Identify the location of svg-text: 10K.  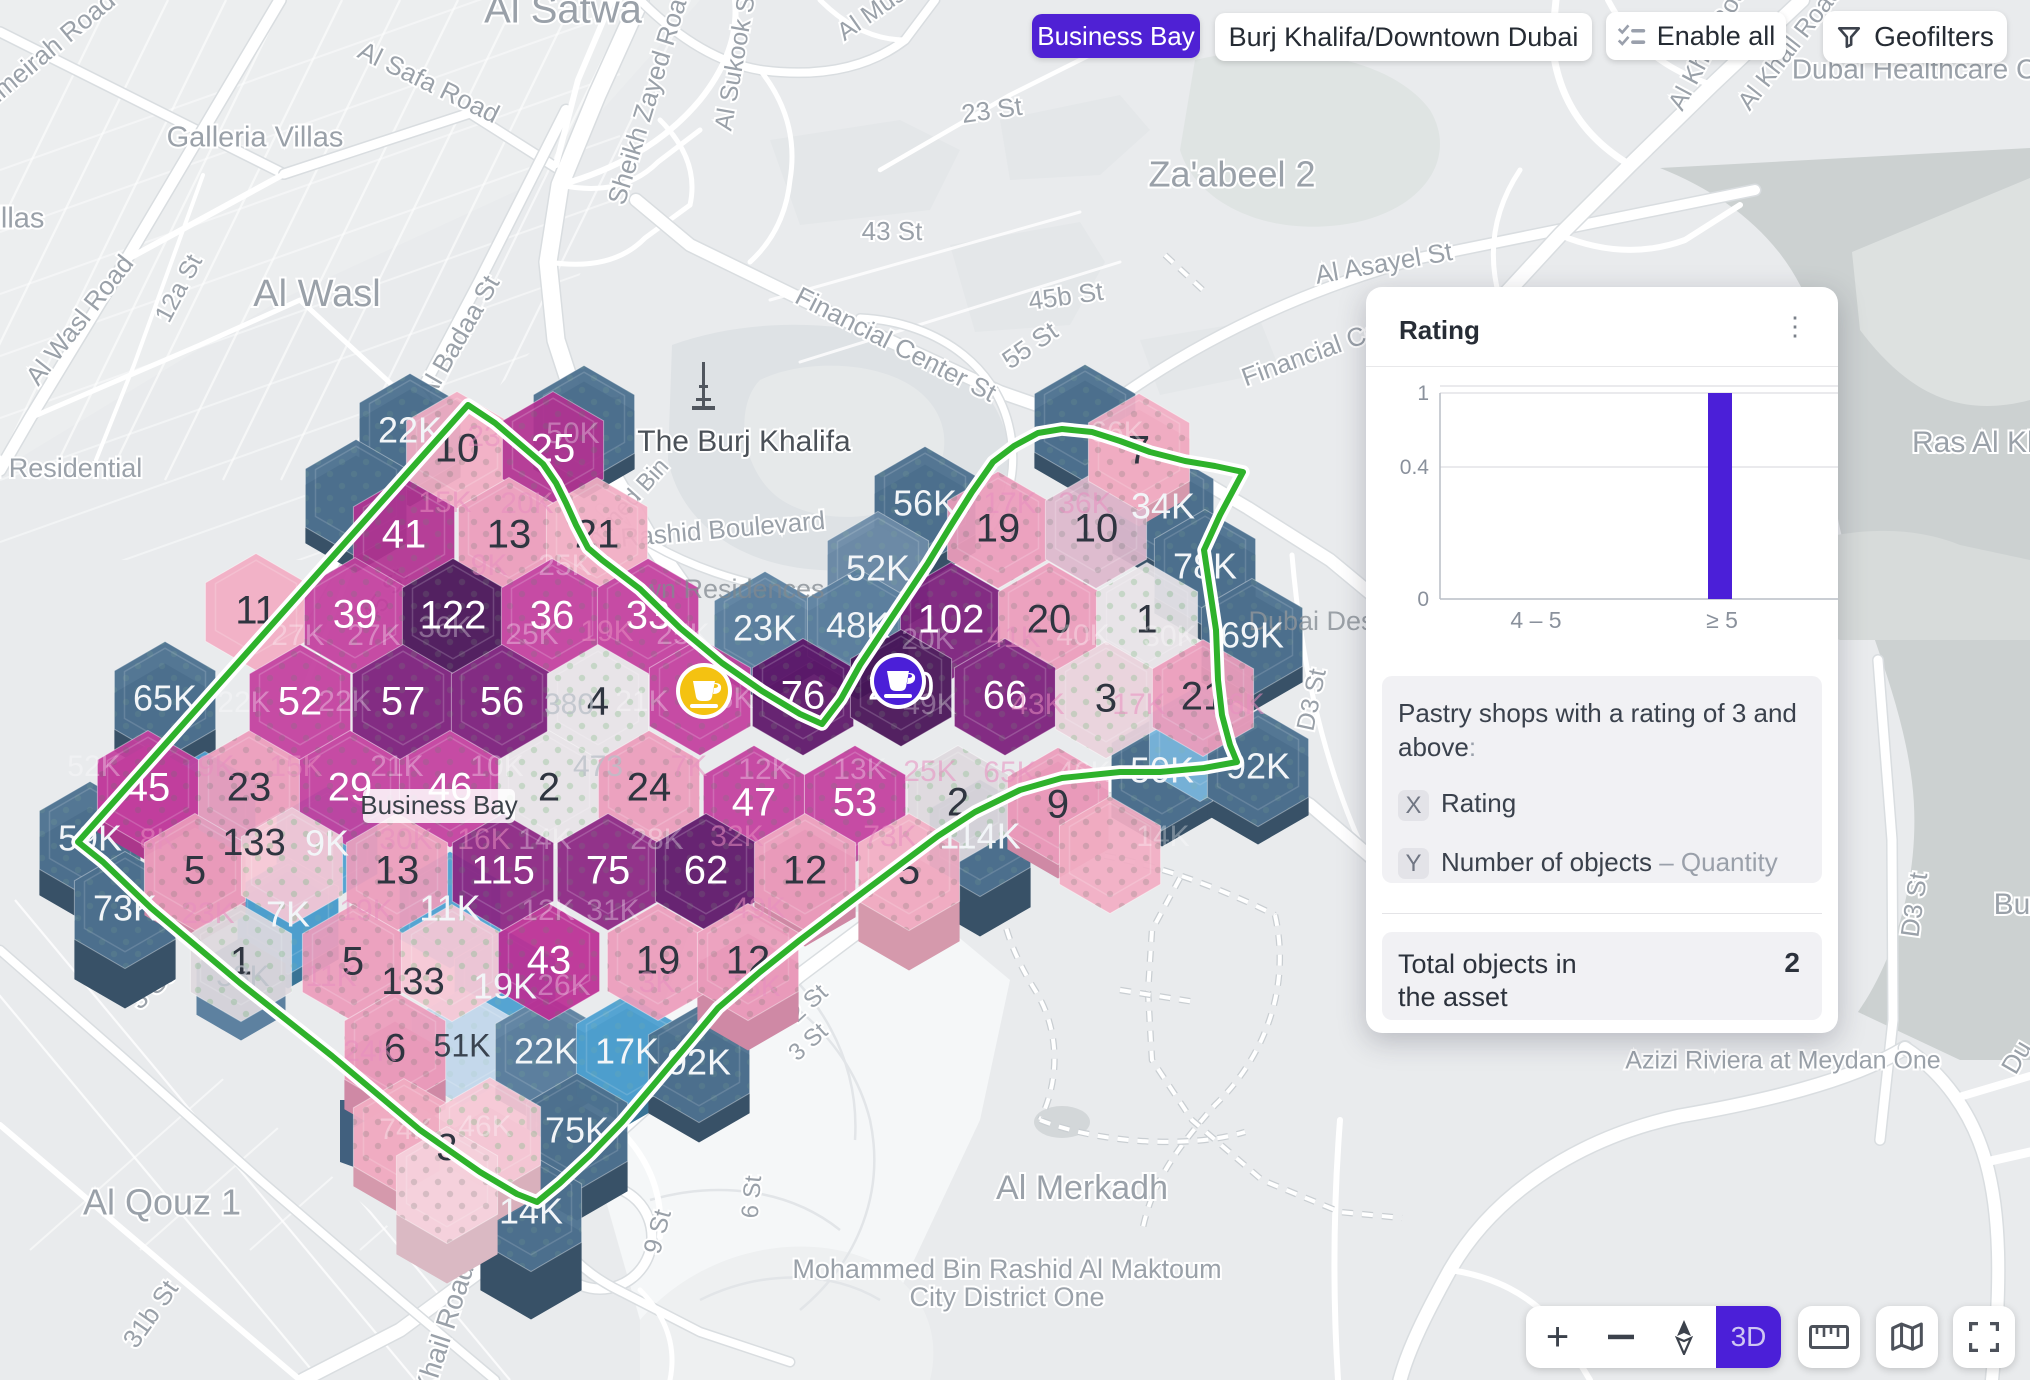
(496, 766).